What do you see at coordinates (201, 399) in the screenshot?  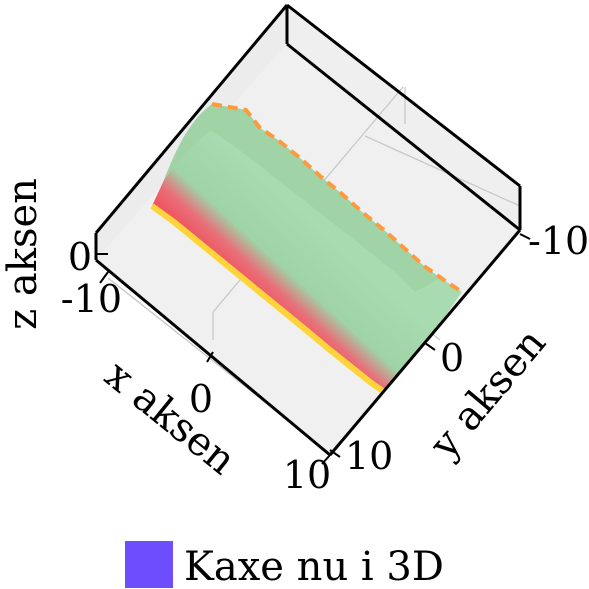 I see `x-tick-label: 0` at bounding box center [201, 399].